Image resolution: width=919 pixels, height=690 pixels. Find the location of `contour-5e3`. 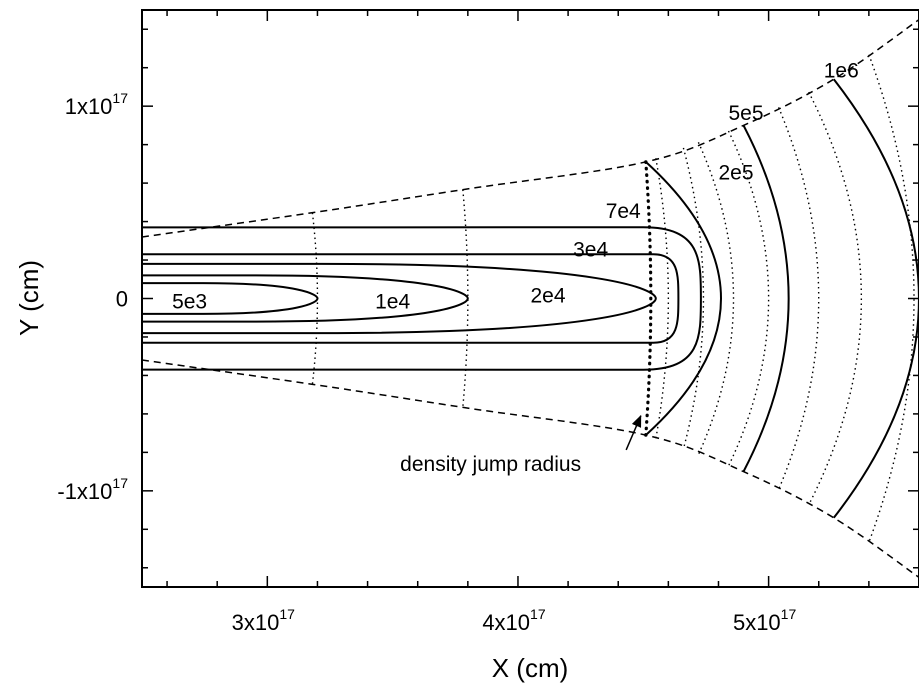

contour-5e3 is located at coordinates (230, 298).